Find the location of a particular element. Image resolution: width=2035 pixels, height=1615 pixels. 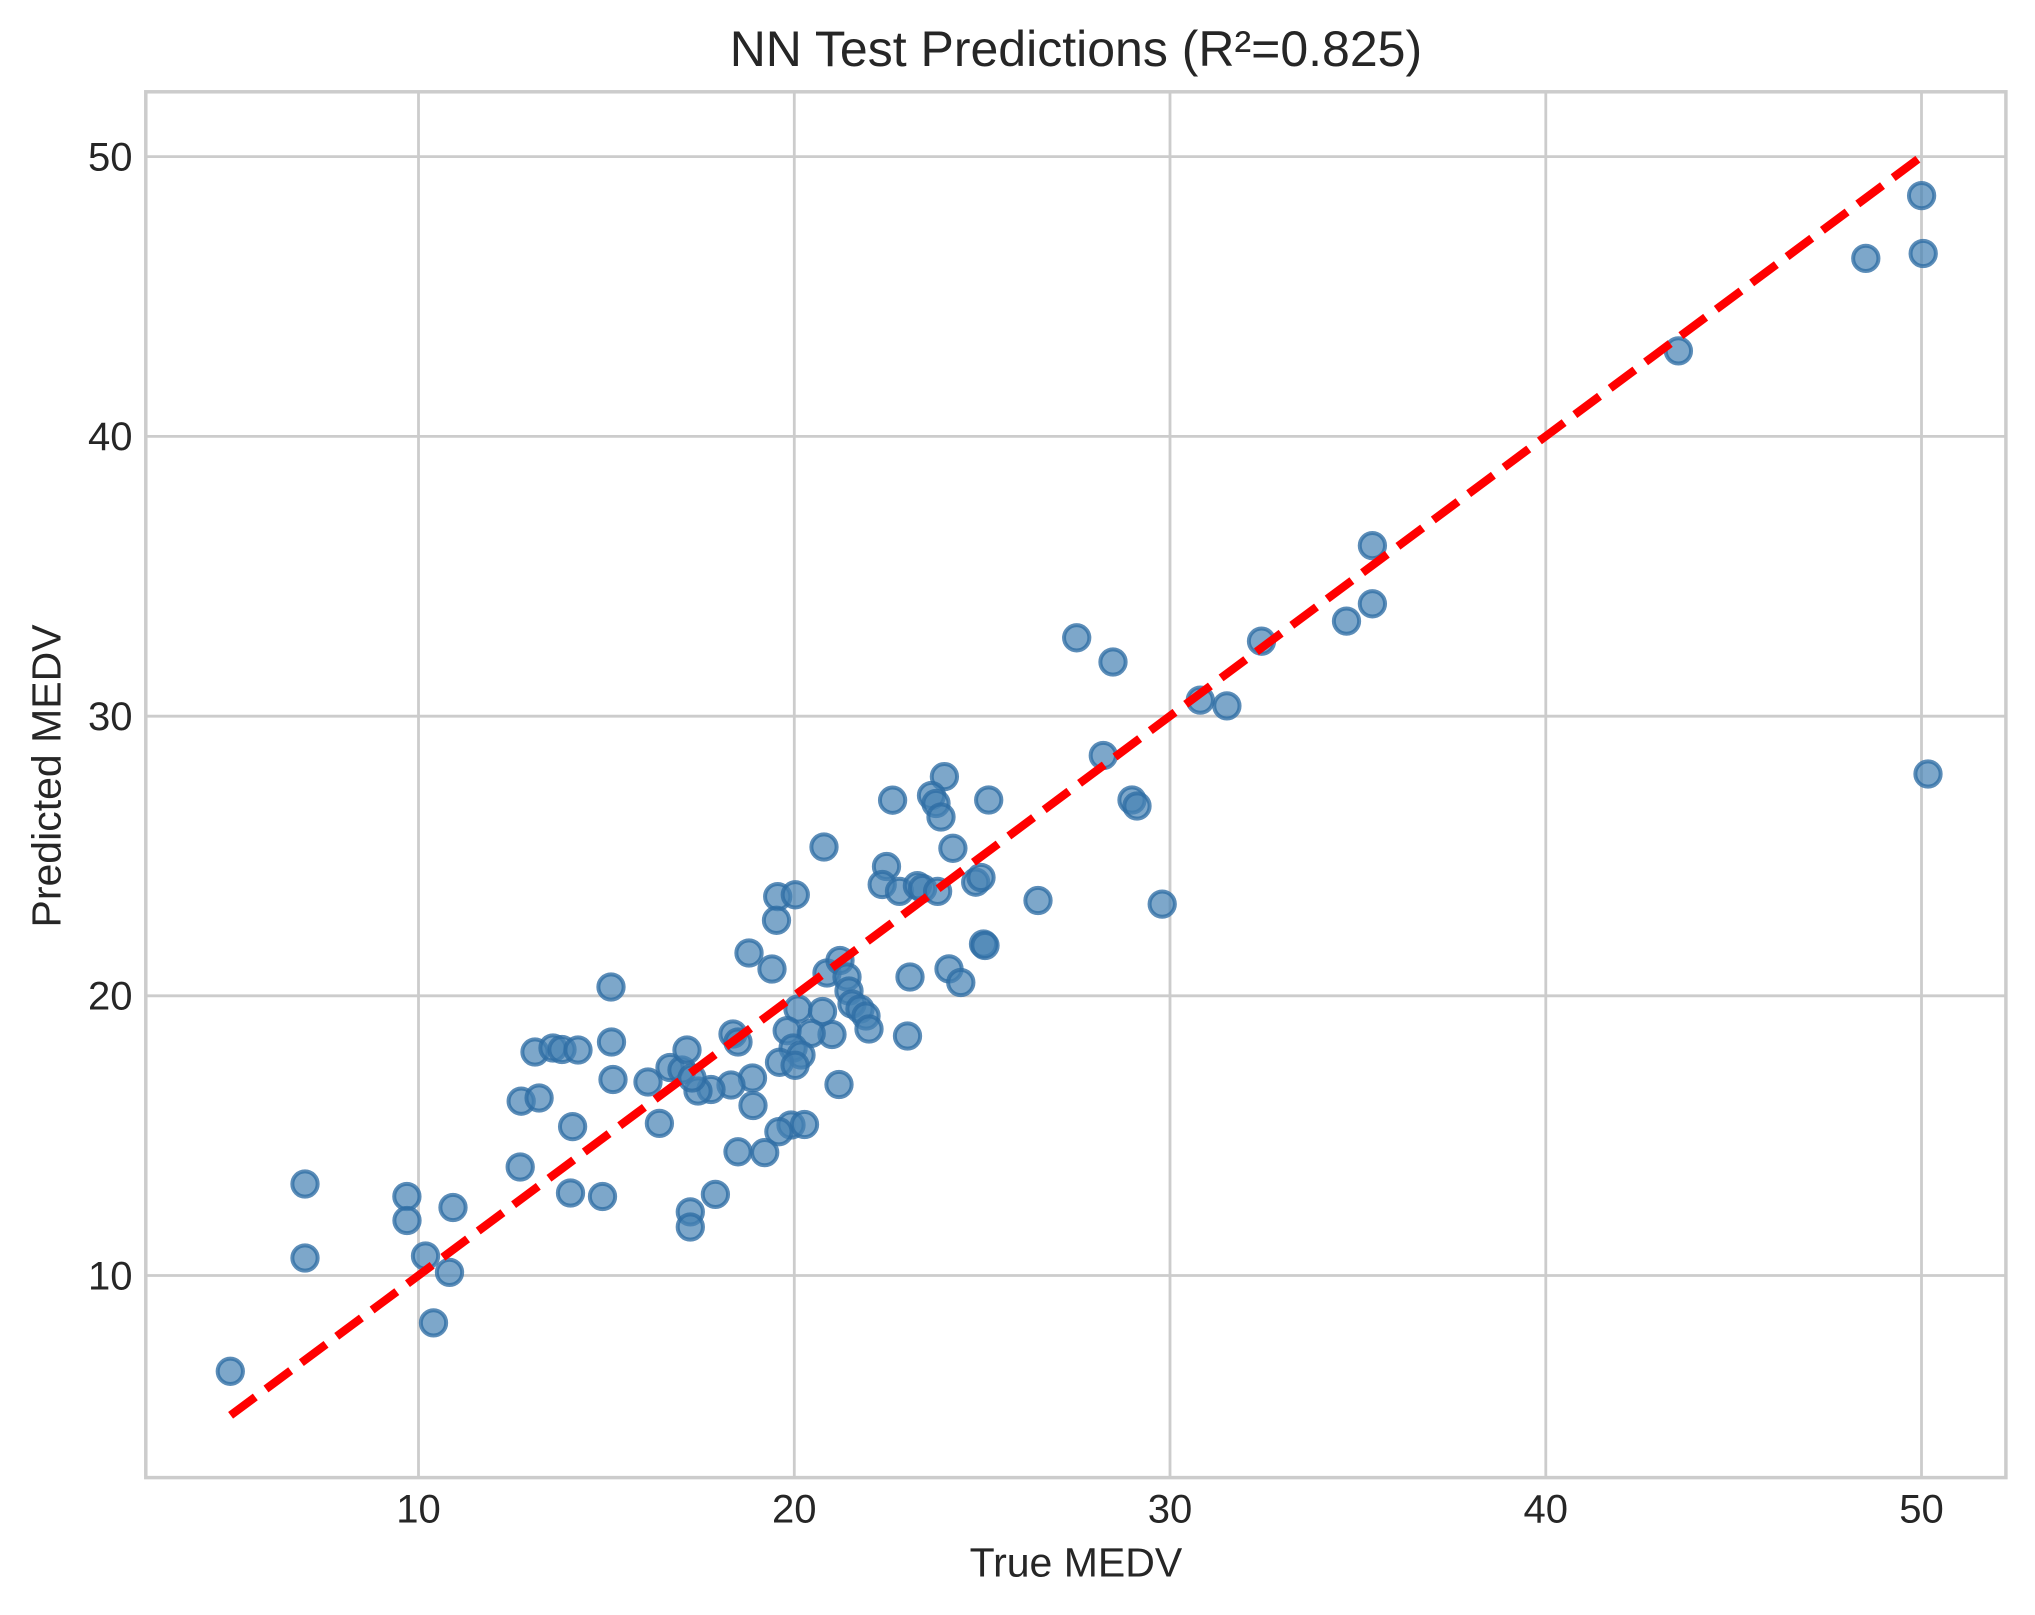

svg-text: True MEDV is located at coordinates (1076, 1563).